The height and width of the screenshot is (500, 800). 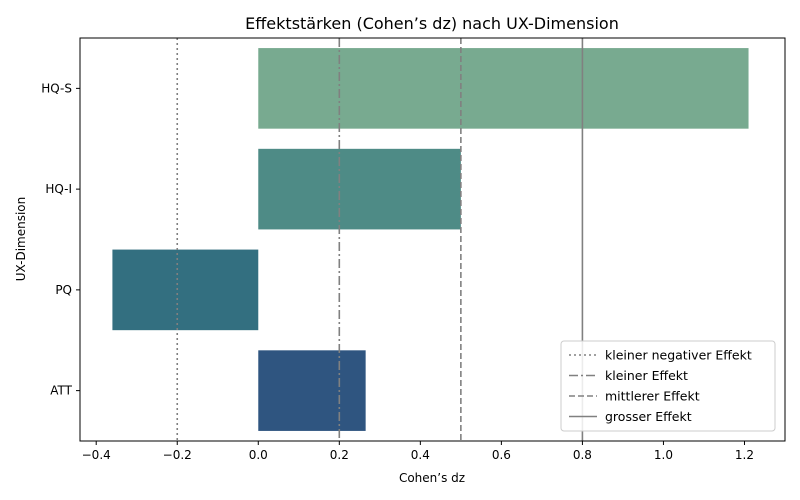 What do you see at coordinates (96, 455) in the screenshot?
I see `x-tick-label: −0.4` at bounding box center [96, 455].